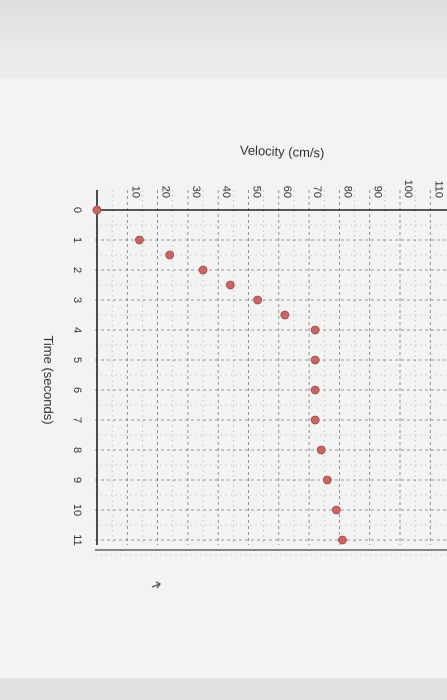 The image size is (447, 700). I want to click on velocity-axis-title: Velocity (cm/s), so click(282, 152).